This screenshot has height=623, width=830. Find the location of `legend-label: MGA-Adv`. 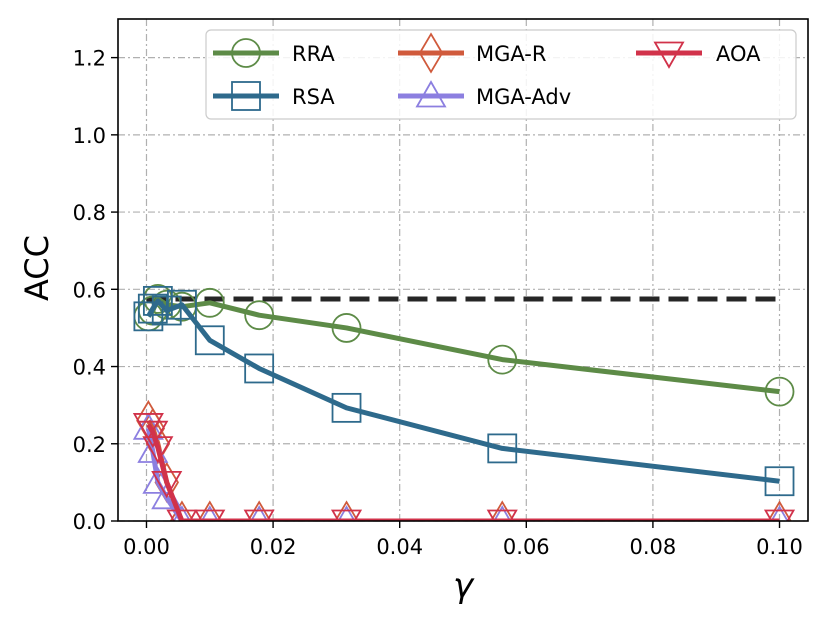

legend-label: MGA-Adv is located at coordinates (523, 97).